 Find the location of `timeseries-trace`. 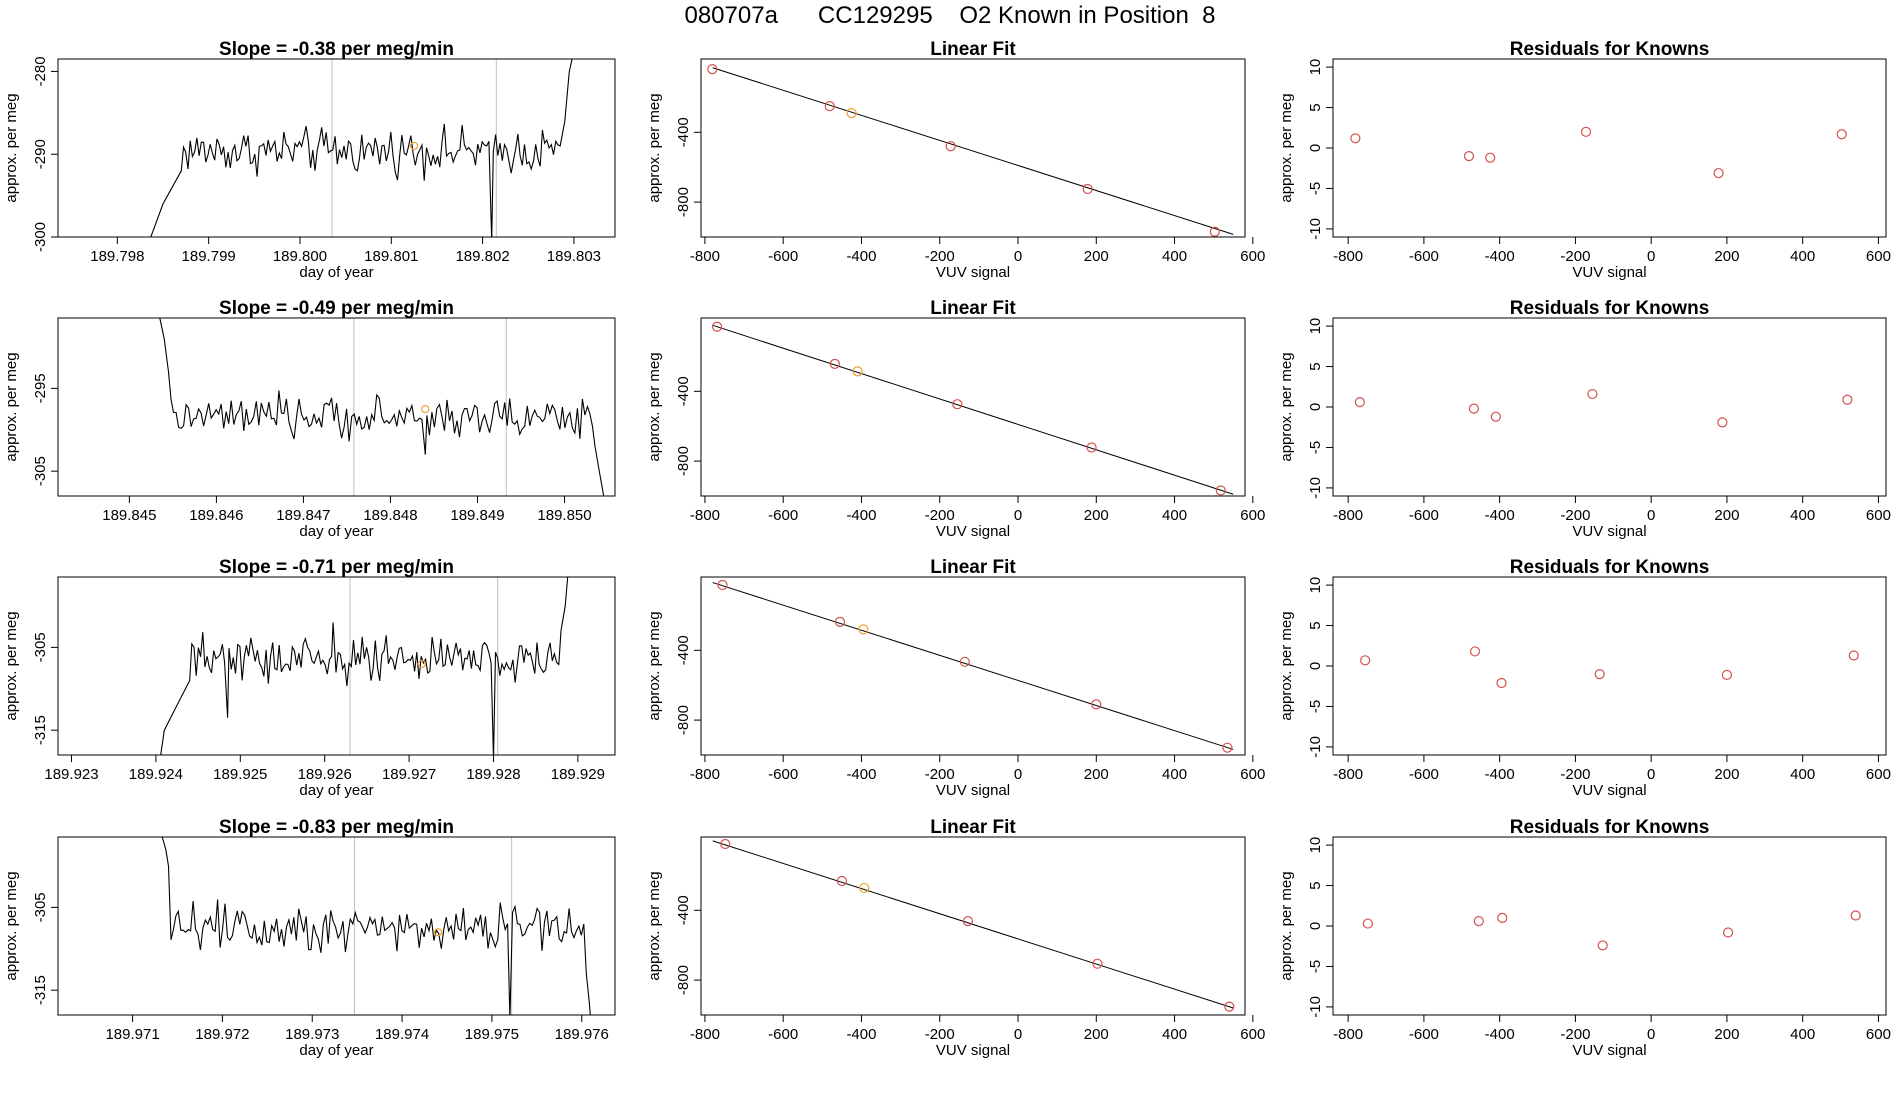

timeseries-trace is located at coordinates (361, 148).